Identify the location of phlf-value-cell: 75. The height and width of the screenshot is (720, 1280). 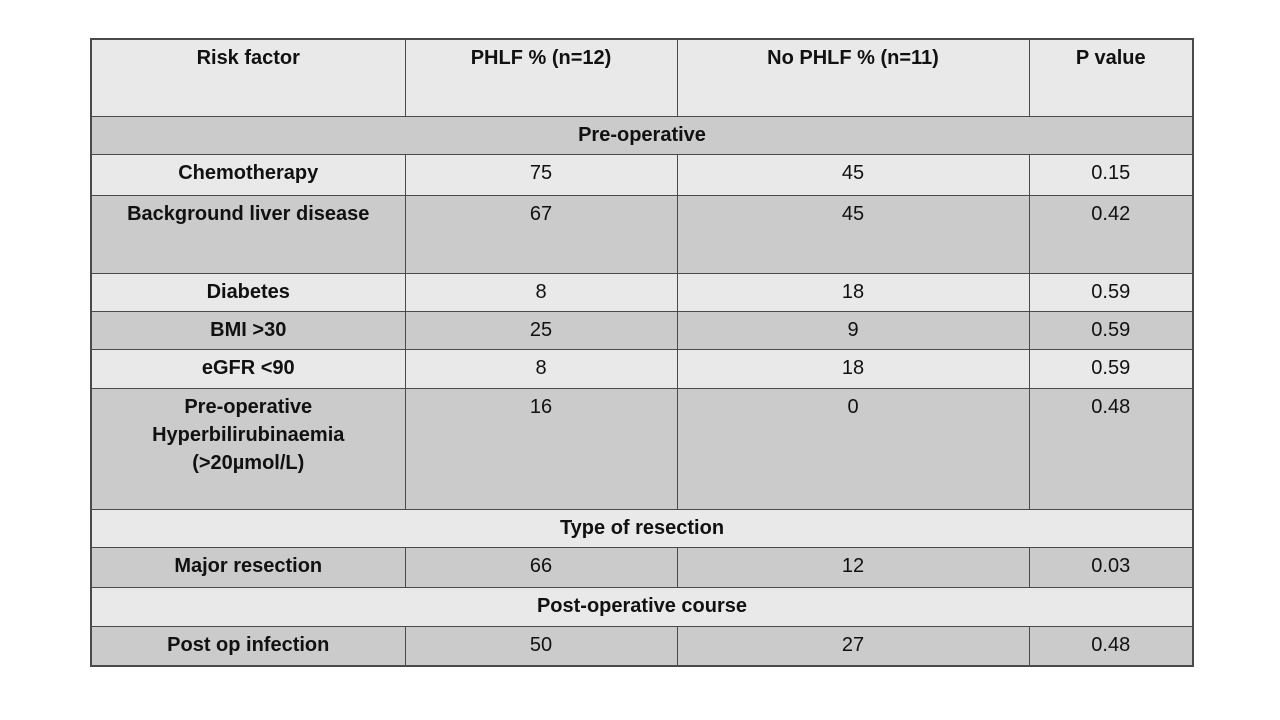
(541, 174).